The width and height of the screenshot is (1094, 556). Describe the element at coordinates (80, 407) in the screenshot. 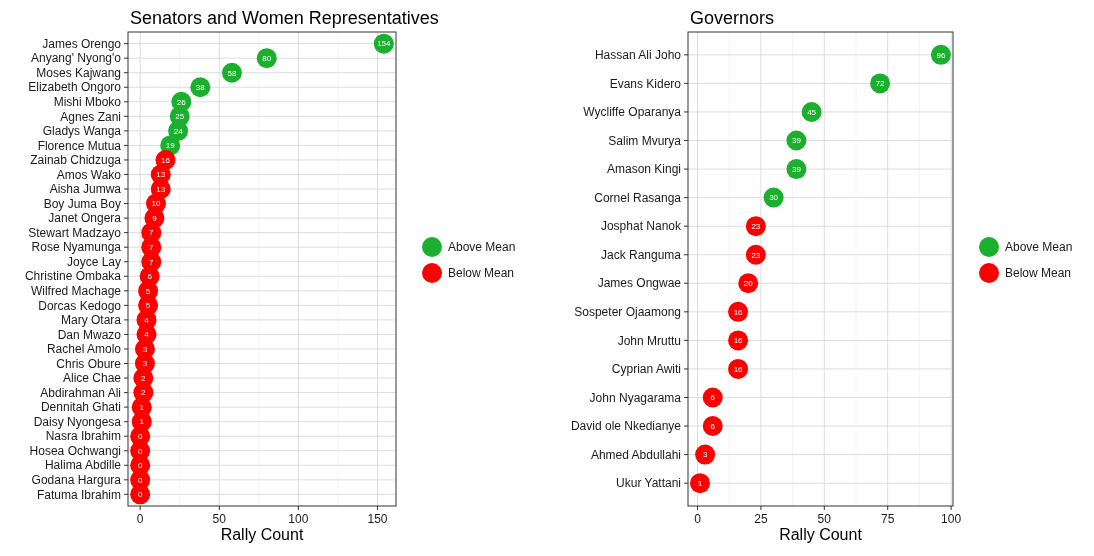

I see `y-tick-label: Dennitah Ghati` at that location.